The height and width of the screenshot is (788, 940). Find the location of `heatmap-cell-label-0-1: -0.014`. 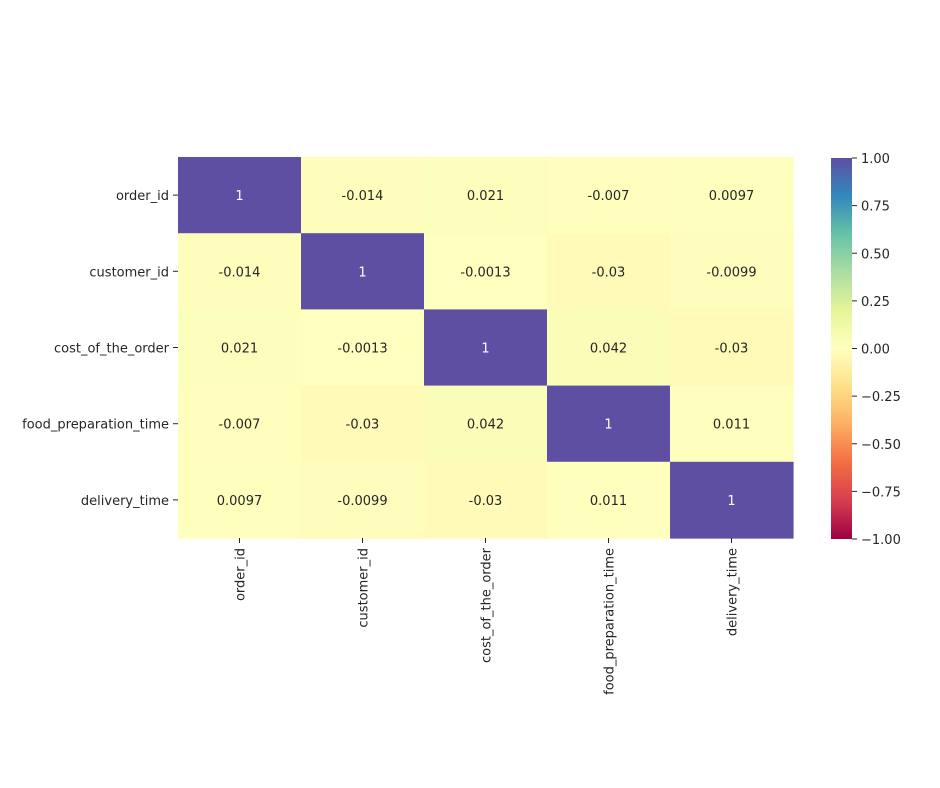

heatmap-cell-label-0-1: -0.014 is located at coordinates (363, 196).